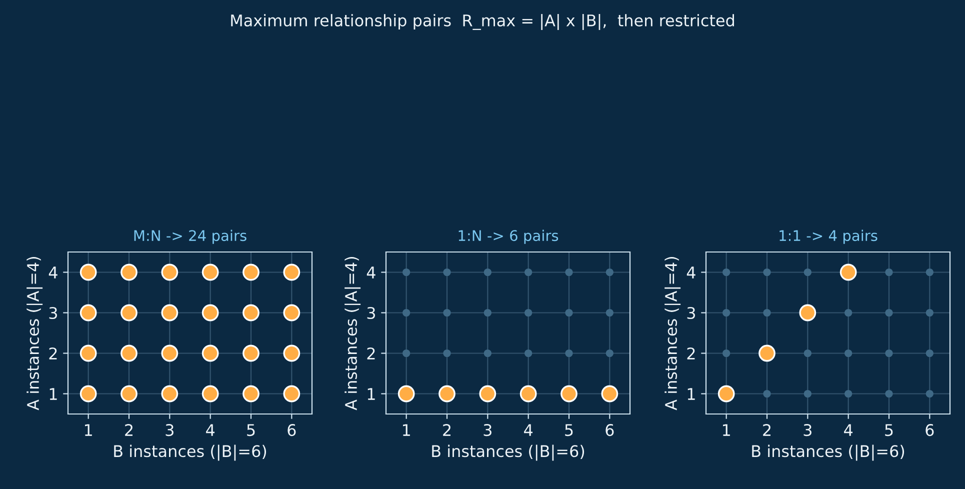 The image size is (965, 489). I want to click on text: Maximum relationship pairs R_max = |A| x |B|, then restricted, so click(482, 22).